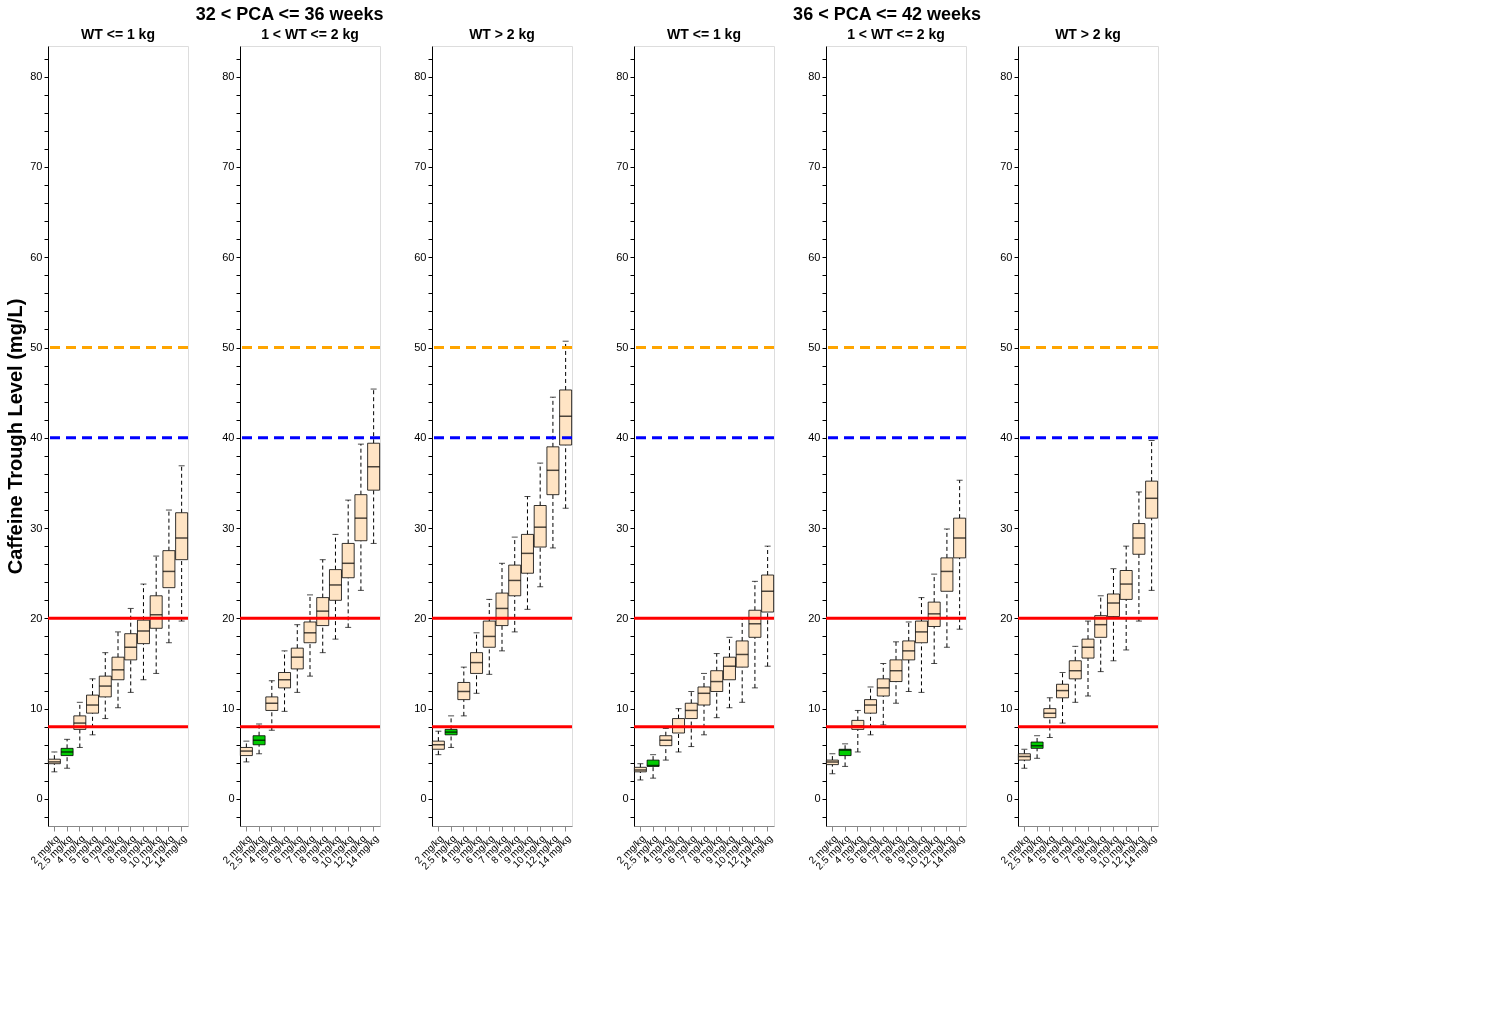 This screenshot has height=1018, width=1512. I want to click on text: 32 < PCA <= 36 weeks, so click(289, 13).